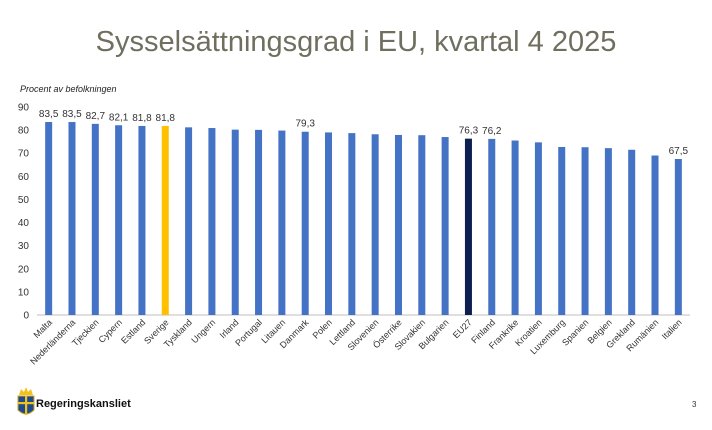  Describe the element at coordinates (24, 154) in the screenshot. I see `y-tick-label: 70` at that location.